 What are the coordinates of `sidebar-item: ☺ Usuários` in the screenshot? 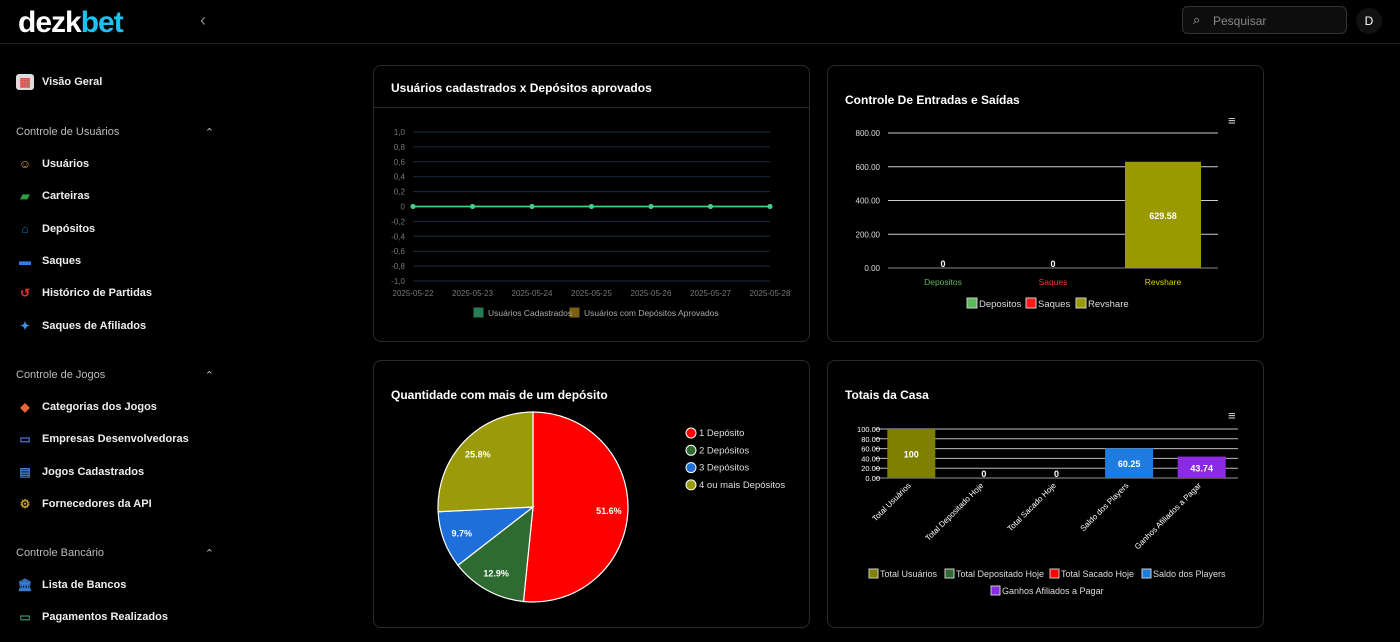 It's located at (52, 164).